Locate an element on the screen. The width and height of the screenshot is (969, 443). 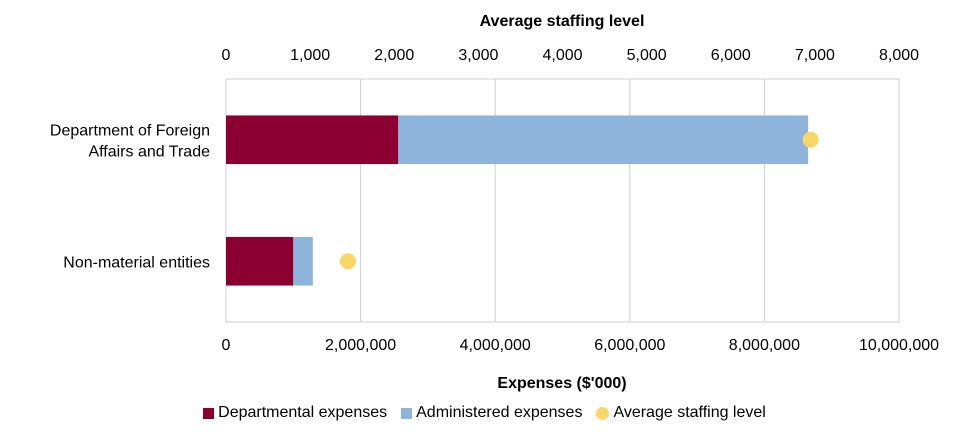
legend-label-departmental: Departmental expenses is located at coordinates (303, 412).